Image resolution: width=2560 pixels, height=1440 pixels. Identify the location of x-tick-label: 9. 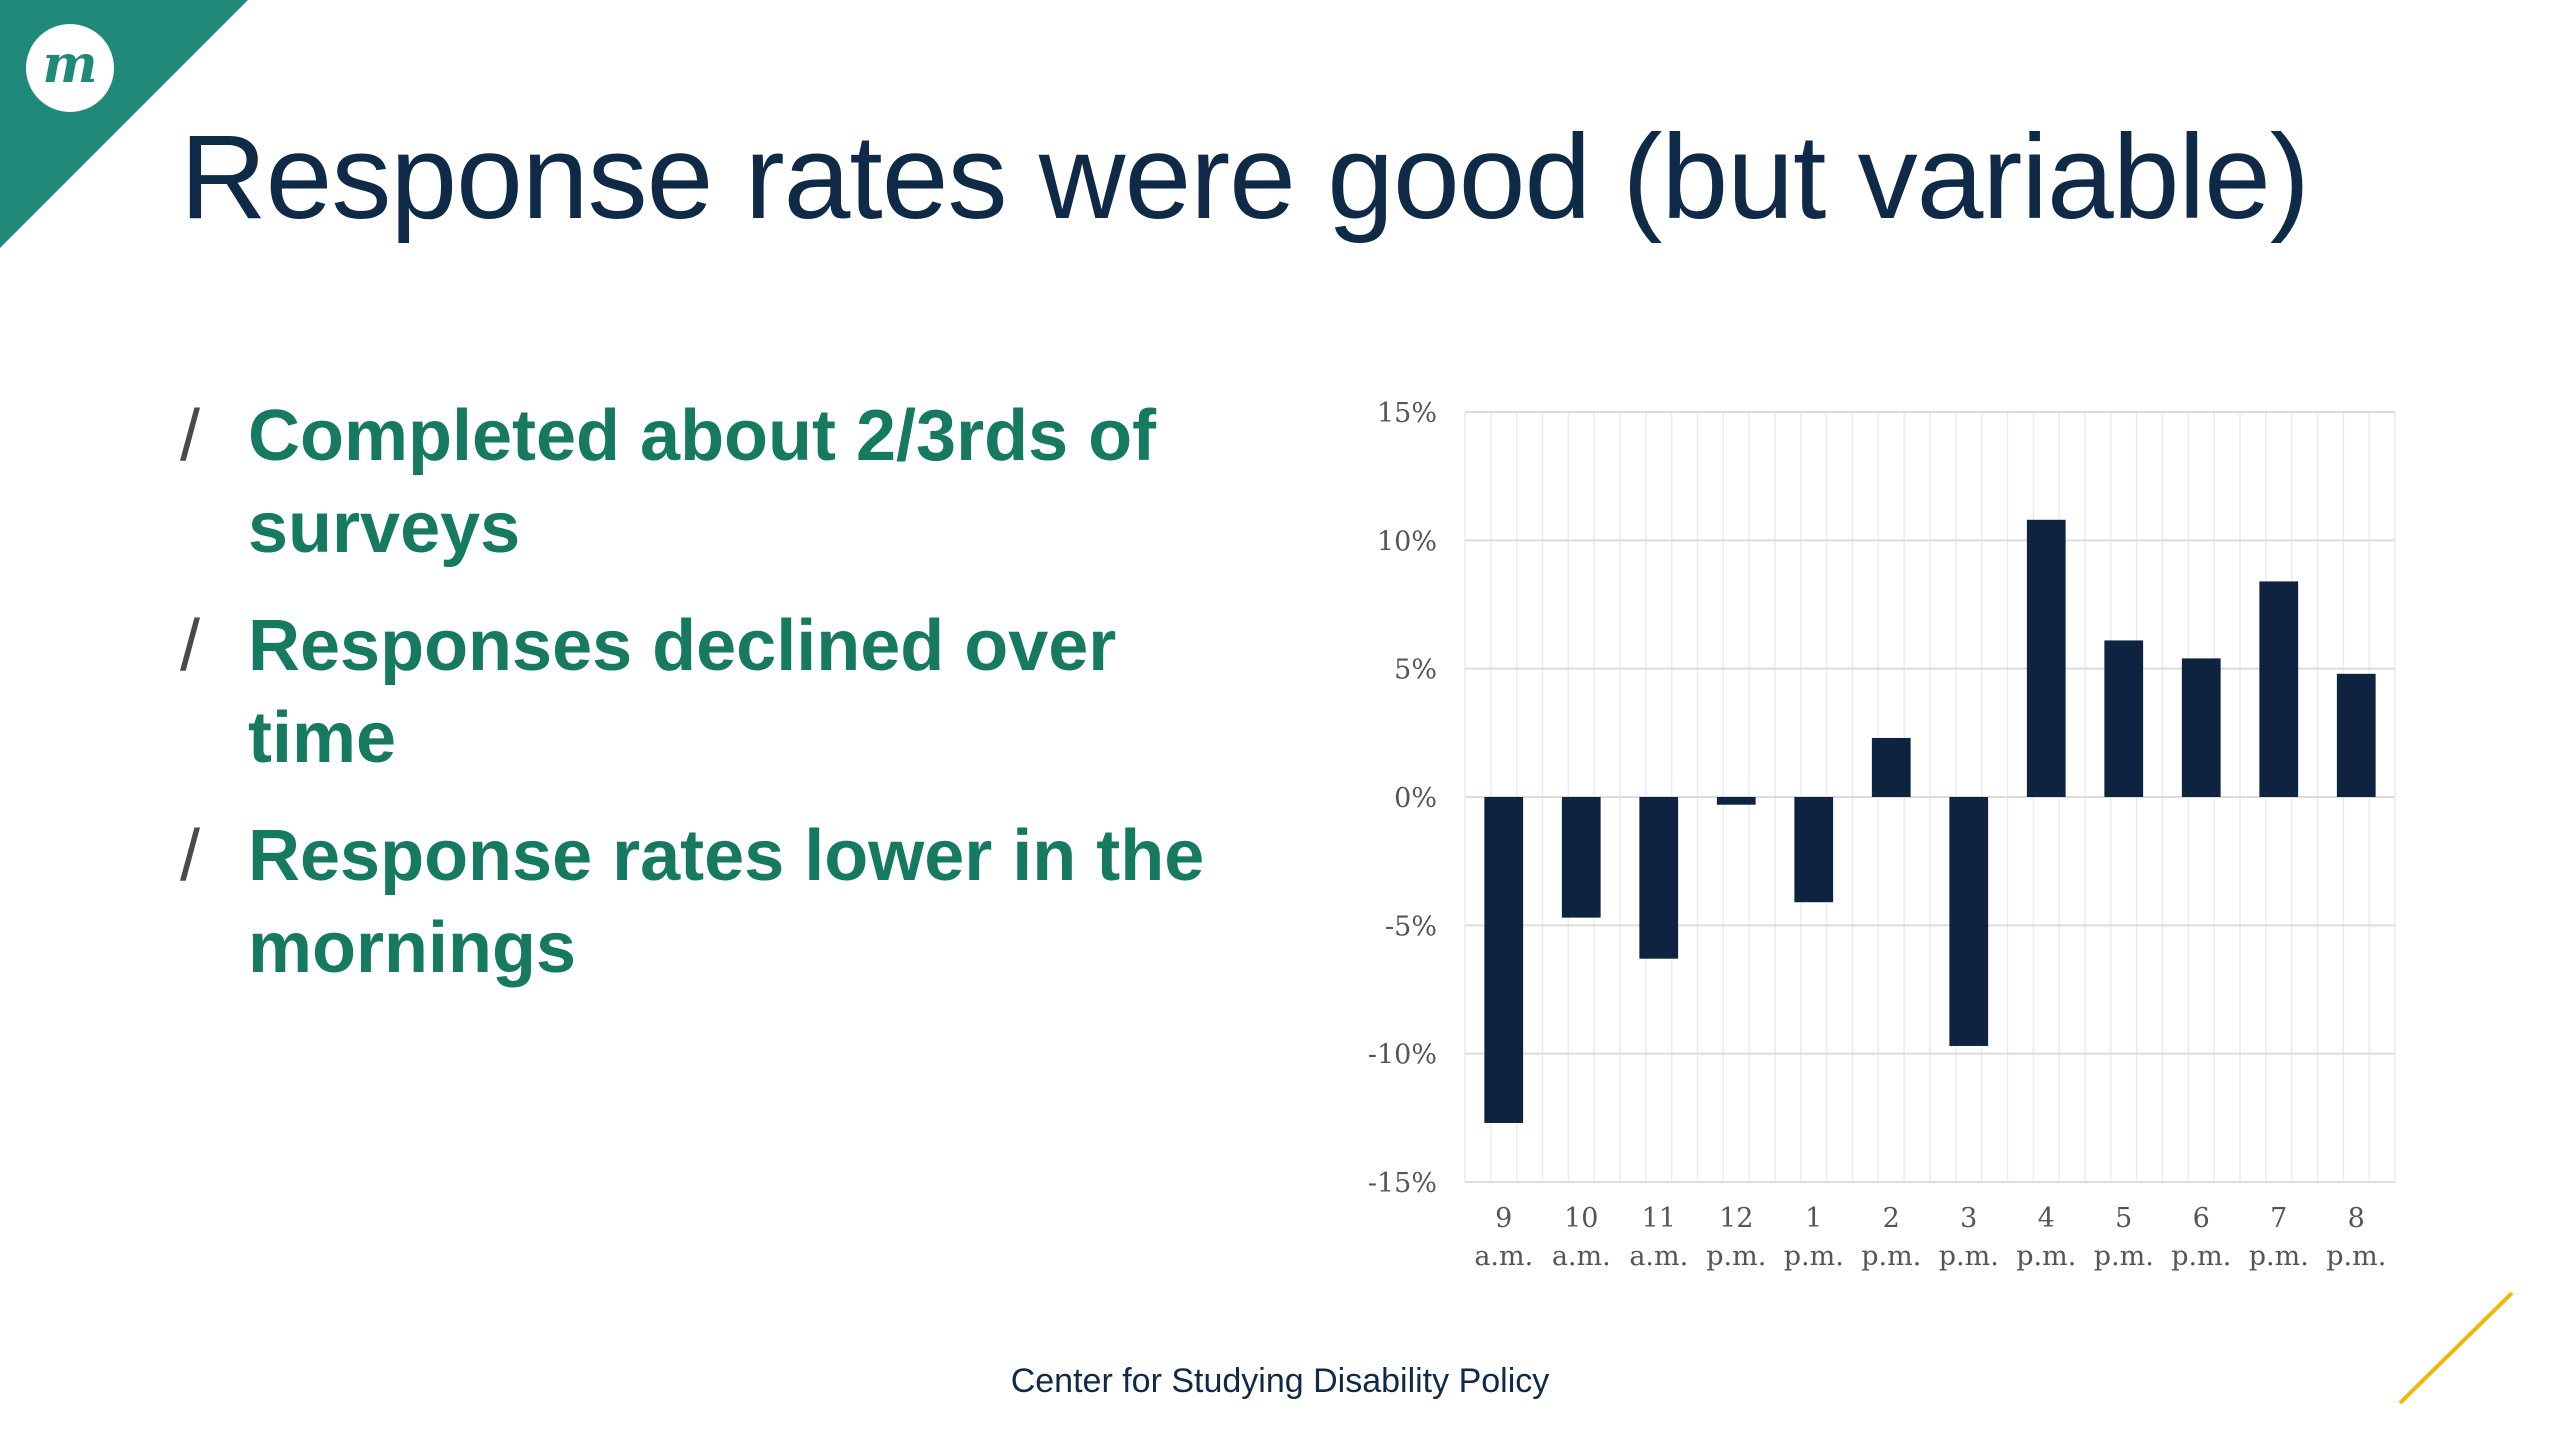
(1503, 1218).